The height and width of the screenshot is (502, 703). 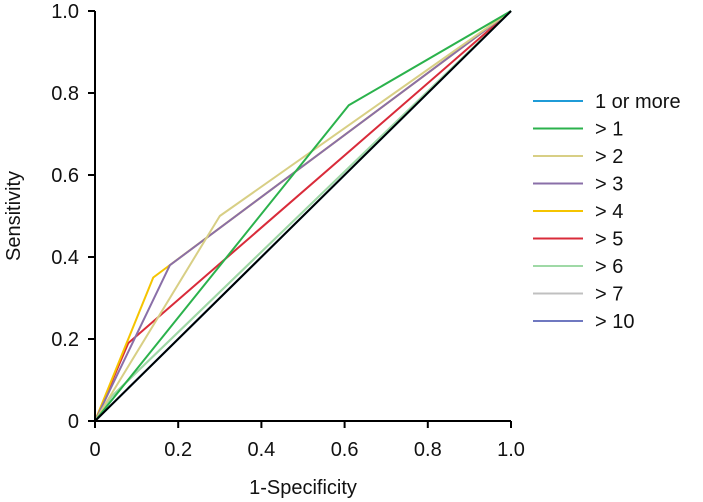 I want to click on x-tick-label: 0.2, so click(x=178, y=450).